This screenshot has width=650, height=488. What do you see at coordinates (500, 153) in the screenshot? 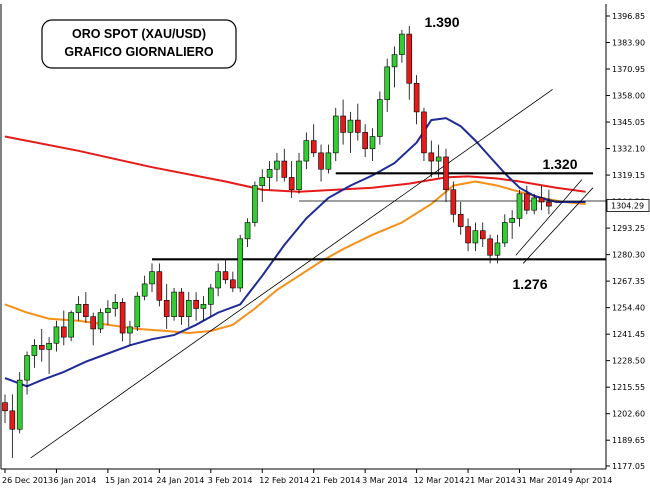
I see `annotations: 1.390 1.320 1.276` at bounding box center [500, 153].